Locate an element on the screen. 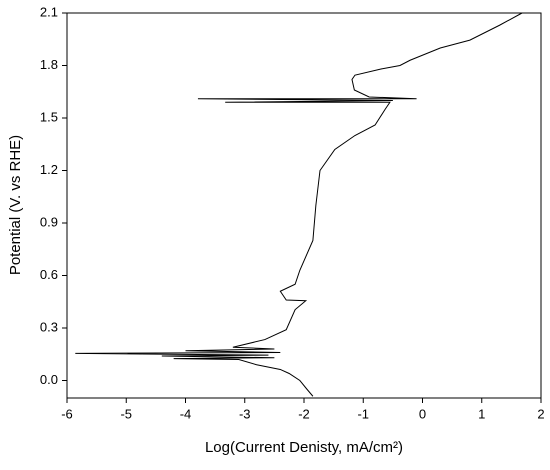  x-tick-label: -5 is located at coordinates (126, 413).